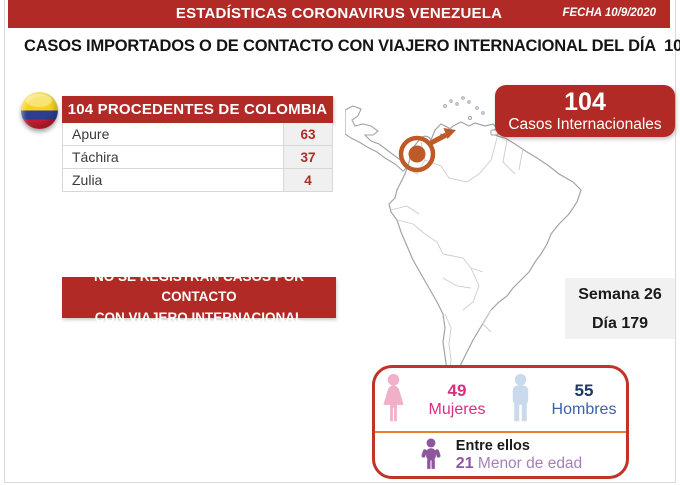 Image resolution: width=680 pixels, height=485 pixels. I want to click on no-contact-line2: CON VIAJERO INTERNACIONAL, so click(199, 317).